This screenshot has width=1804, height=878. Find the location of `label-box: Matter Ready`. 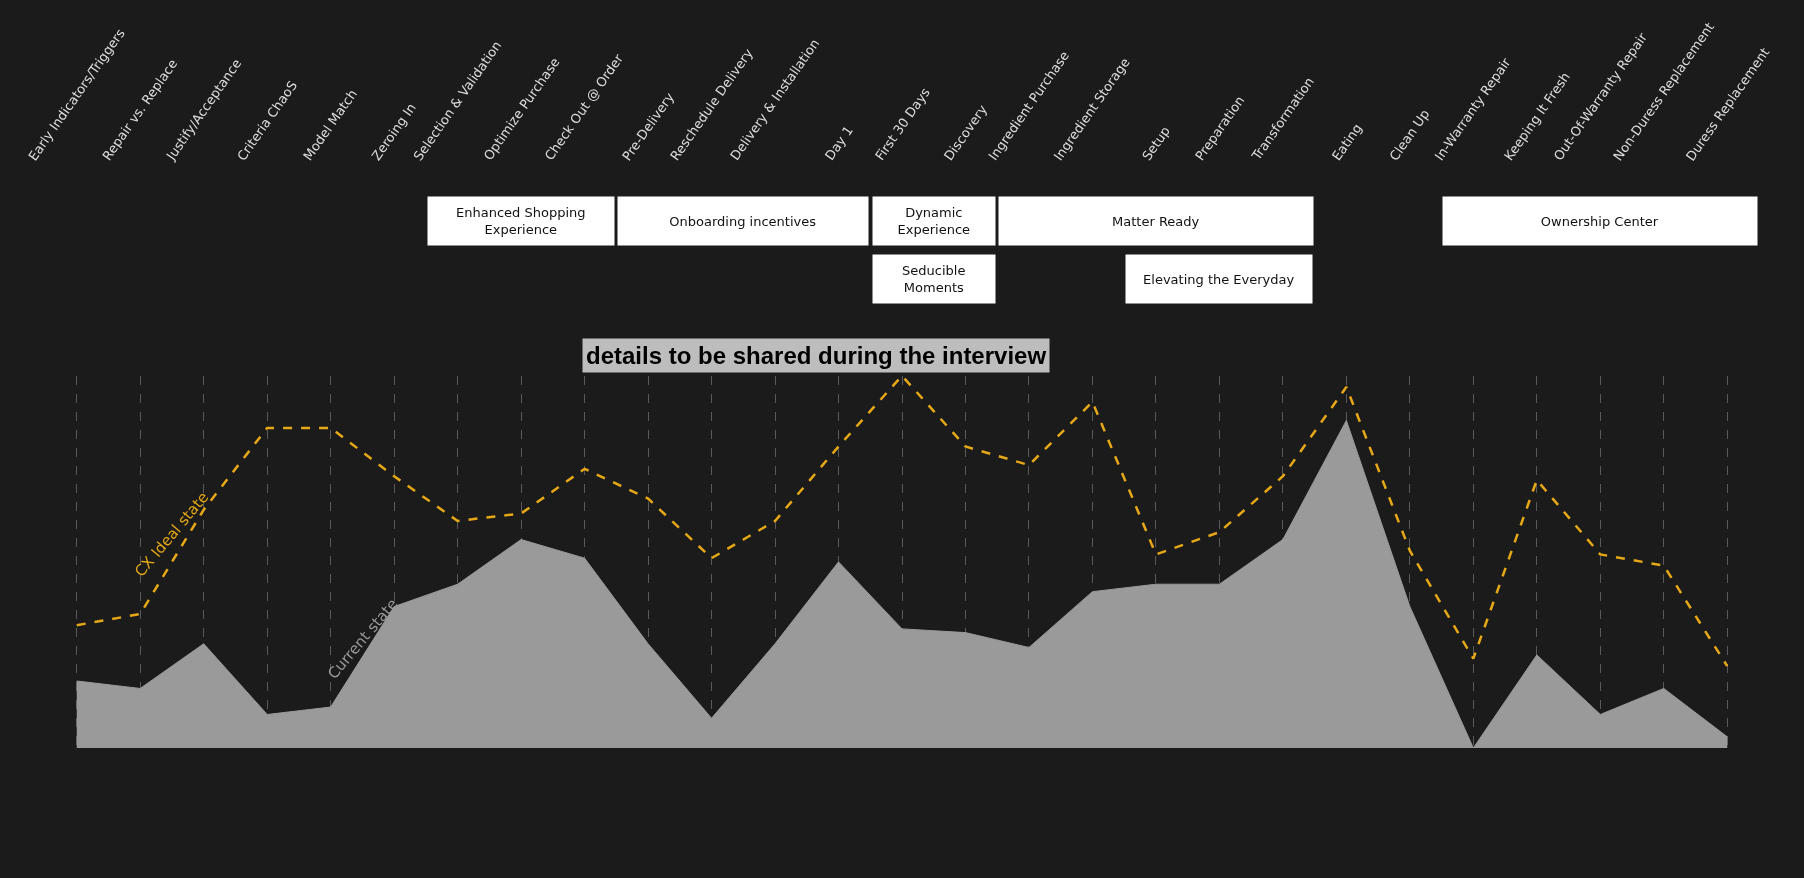

label-box: Matter Ready is located at coordinates (1156, 221).